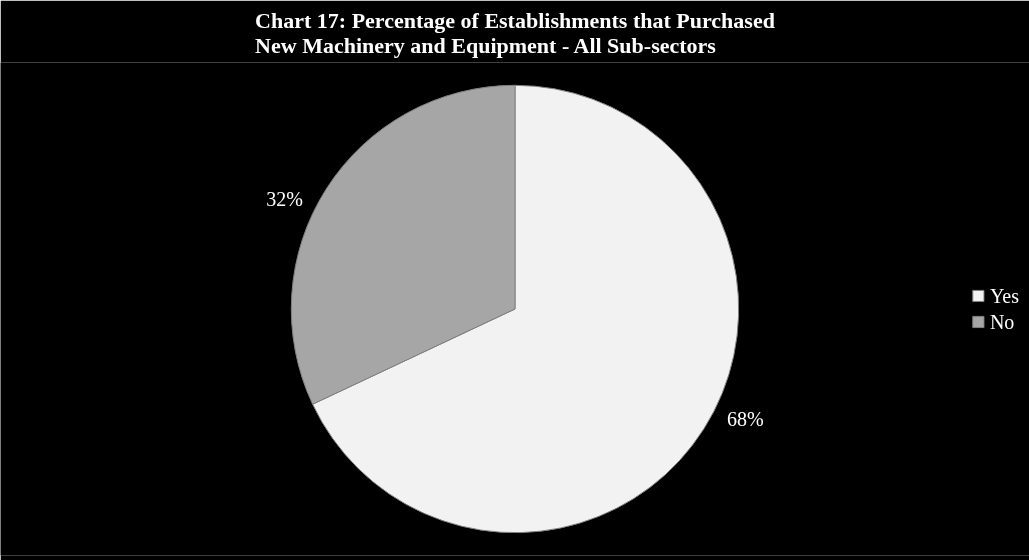 The width and height of the screenshot is (1029, 560). I want to click on legend-label: No, so click(1002, 321).